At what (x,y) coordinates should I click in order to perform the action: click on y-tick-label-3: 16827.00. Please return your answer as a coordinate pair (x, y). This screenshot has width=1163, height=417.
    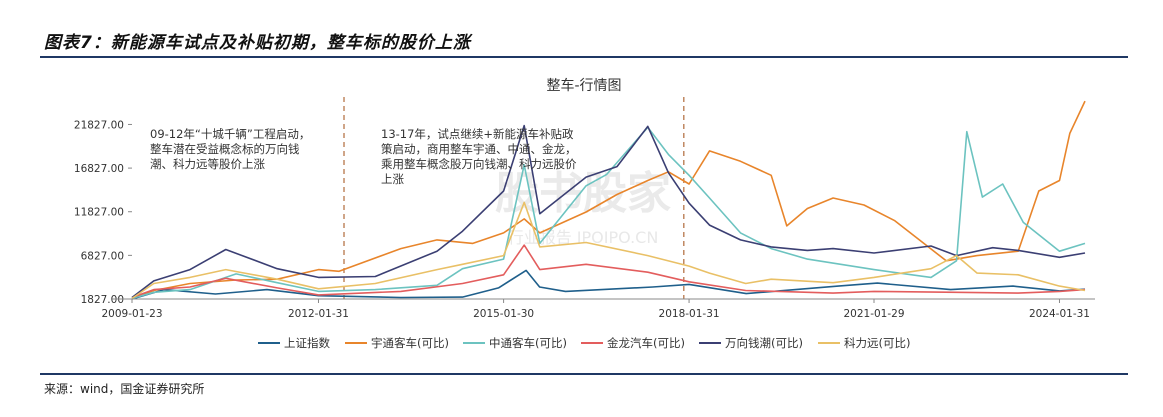
    Looking at the image, I should click on (99, 169).